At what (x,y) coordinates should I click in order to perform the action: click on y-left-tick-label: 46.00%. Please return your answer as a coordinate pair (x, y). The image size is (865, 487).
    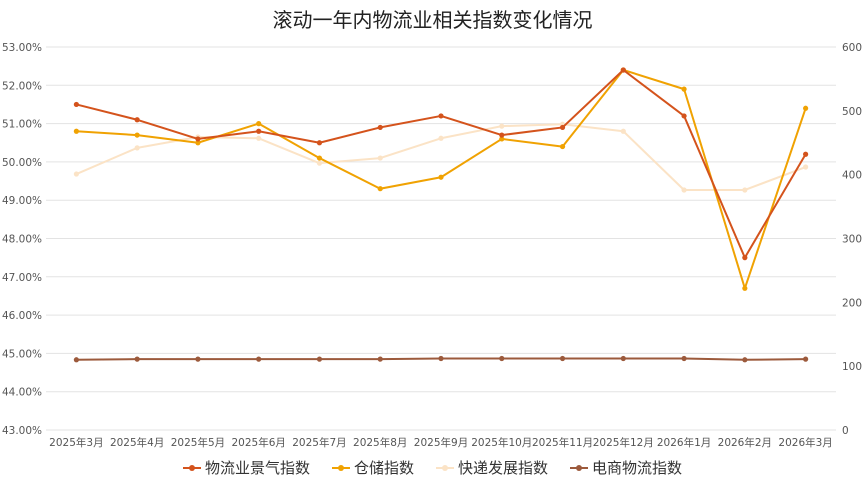
    Looking at the image, I should click on (22, 316).